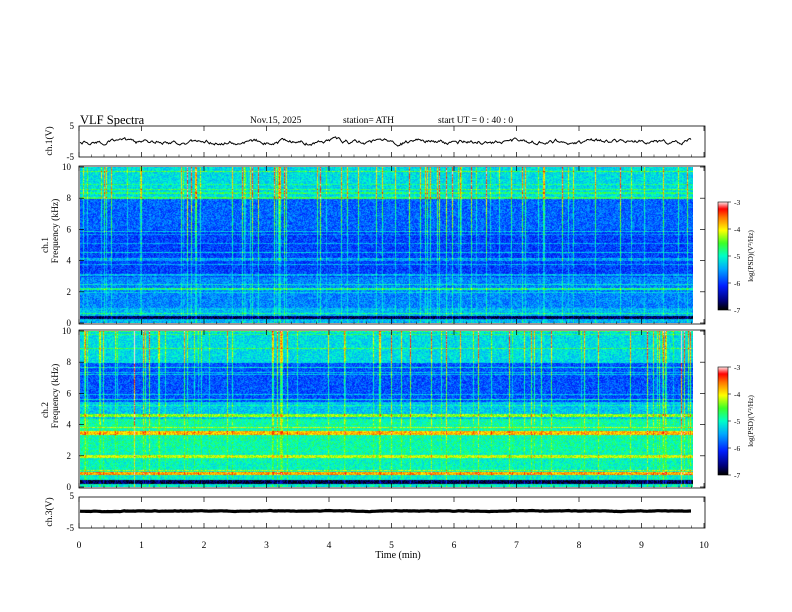  What do you see at coordinates (516, 546) in the screenshot?
I see `x-axis-tick-label-7: 7` at bounding box center [516, 546].